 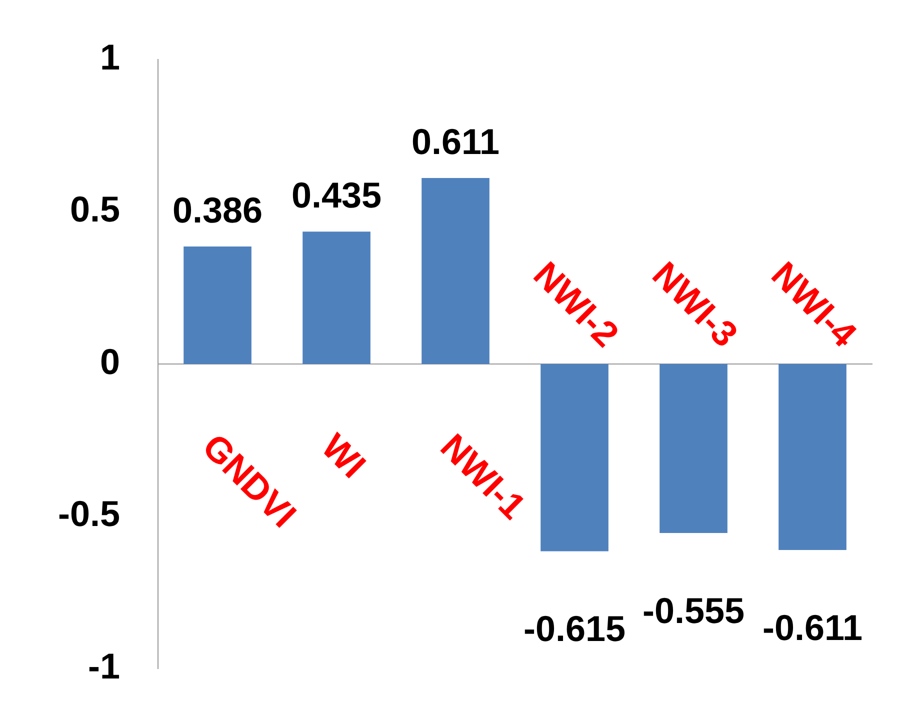 I want to click on y-tick-label: 0, so click(x=110, y=361).